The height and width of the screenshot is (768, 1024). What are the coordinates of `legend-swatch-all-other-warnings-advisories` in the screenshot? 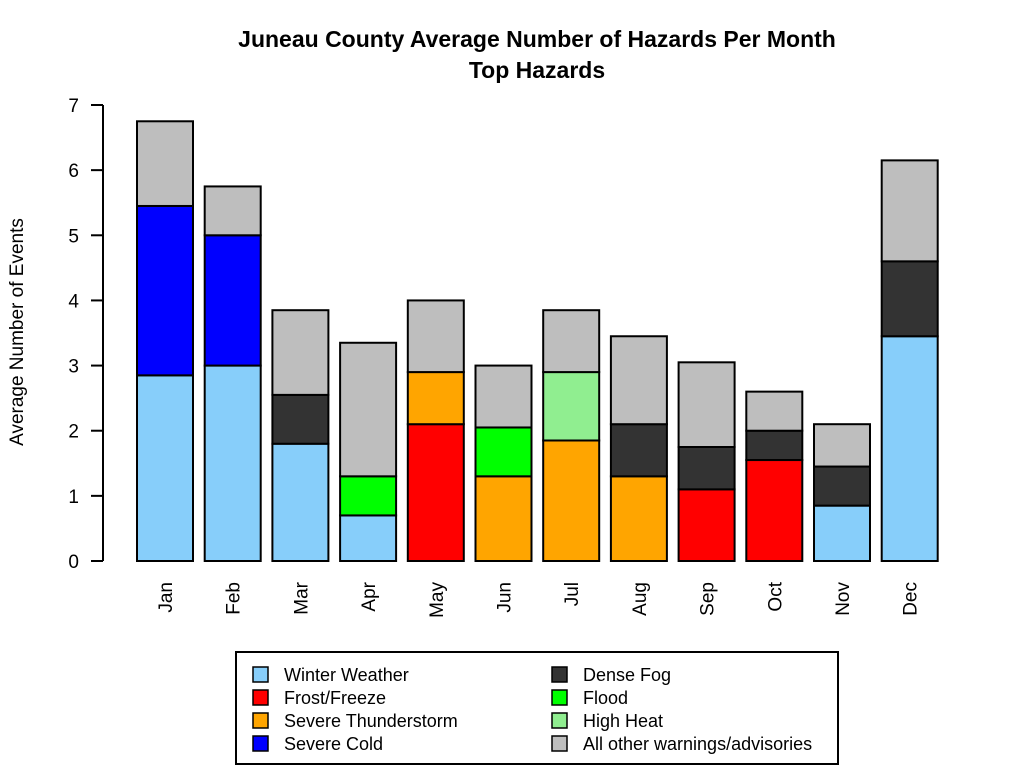 It's located at (559, 743).